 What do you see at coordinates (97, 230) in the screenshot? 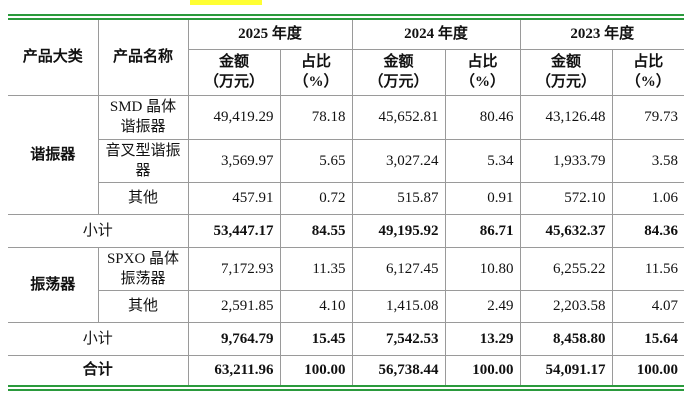
I see `cell-text: 小计` at bounding box center [97, 230].